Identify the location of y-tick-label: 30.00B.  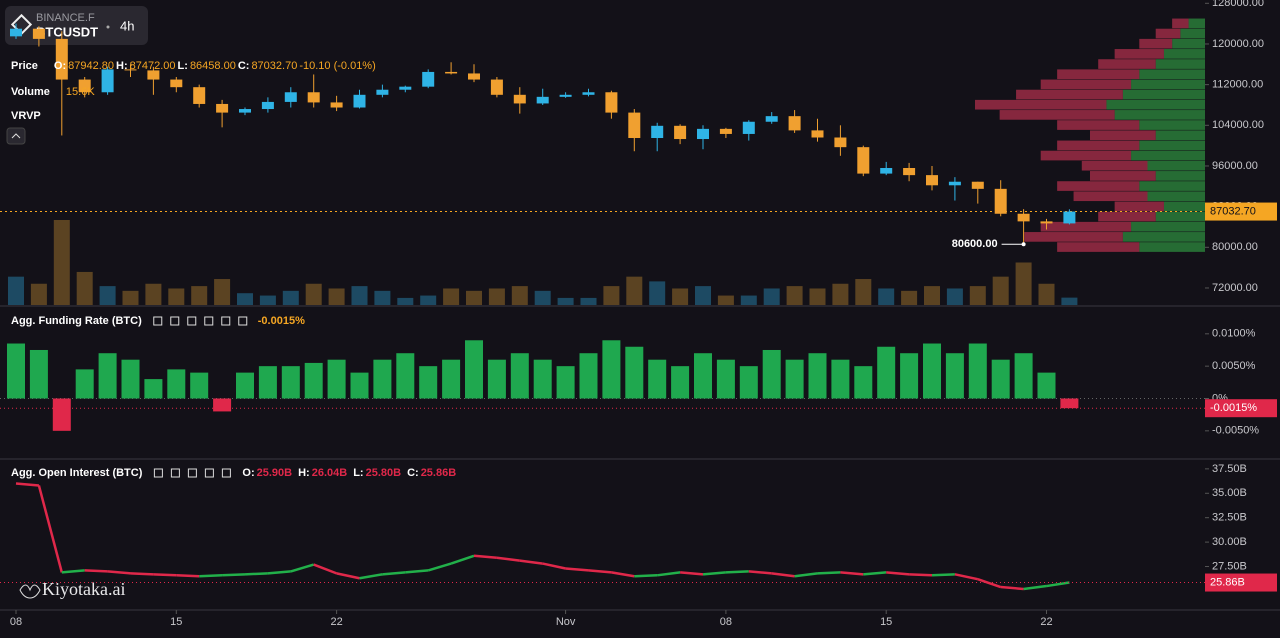
(1229, 542).